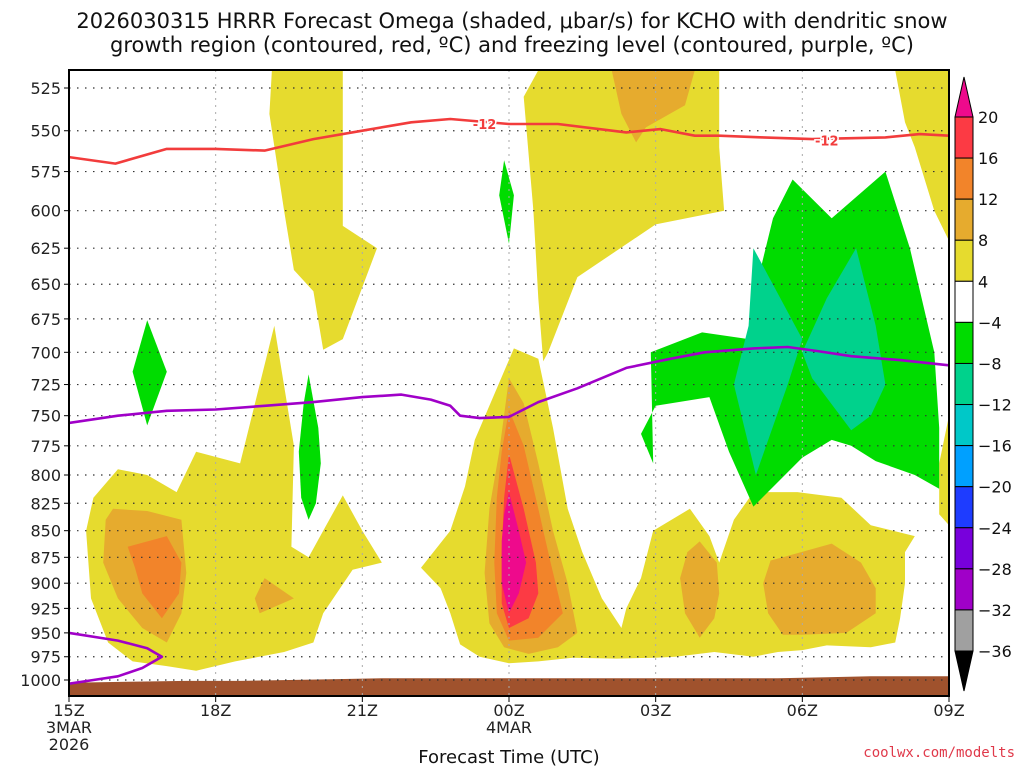 This screenshot has width=1024, height=768. What do you see at coordinates (45, 503) in the screenshot?
I see `y-tick-label: 825` at bounding box center [45, 503].